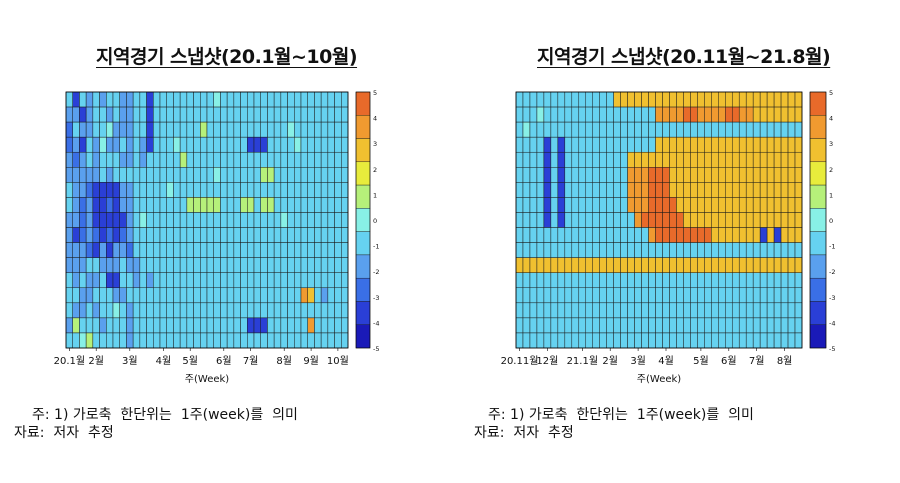  What do you see at coordinates (376, 298) in the screenshot?
I see `colorbar-tick-label: -3` at bounding box center [376, 298].